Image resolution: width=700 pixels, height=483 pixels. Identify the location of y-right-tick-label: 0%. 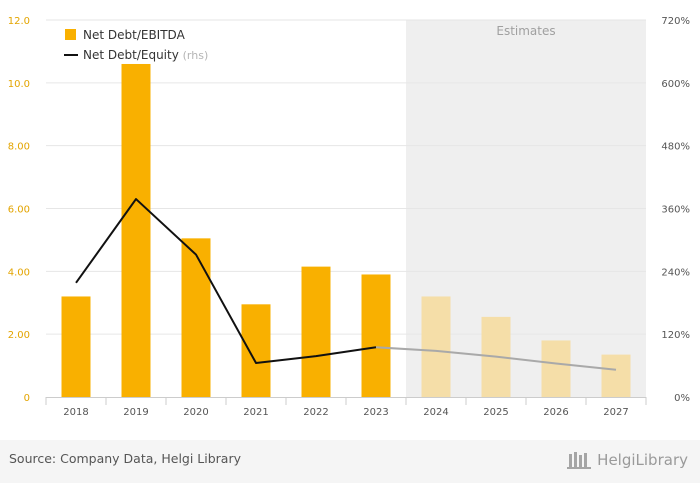
(682, 398).